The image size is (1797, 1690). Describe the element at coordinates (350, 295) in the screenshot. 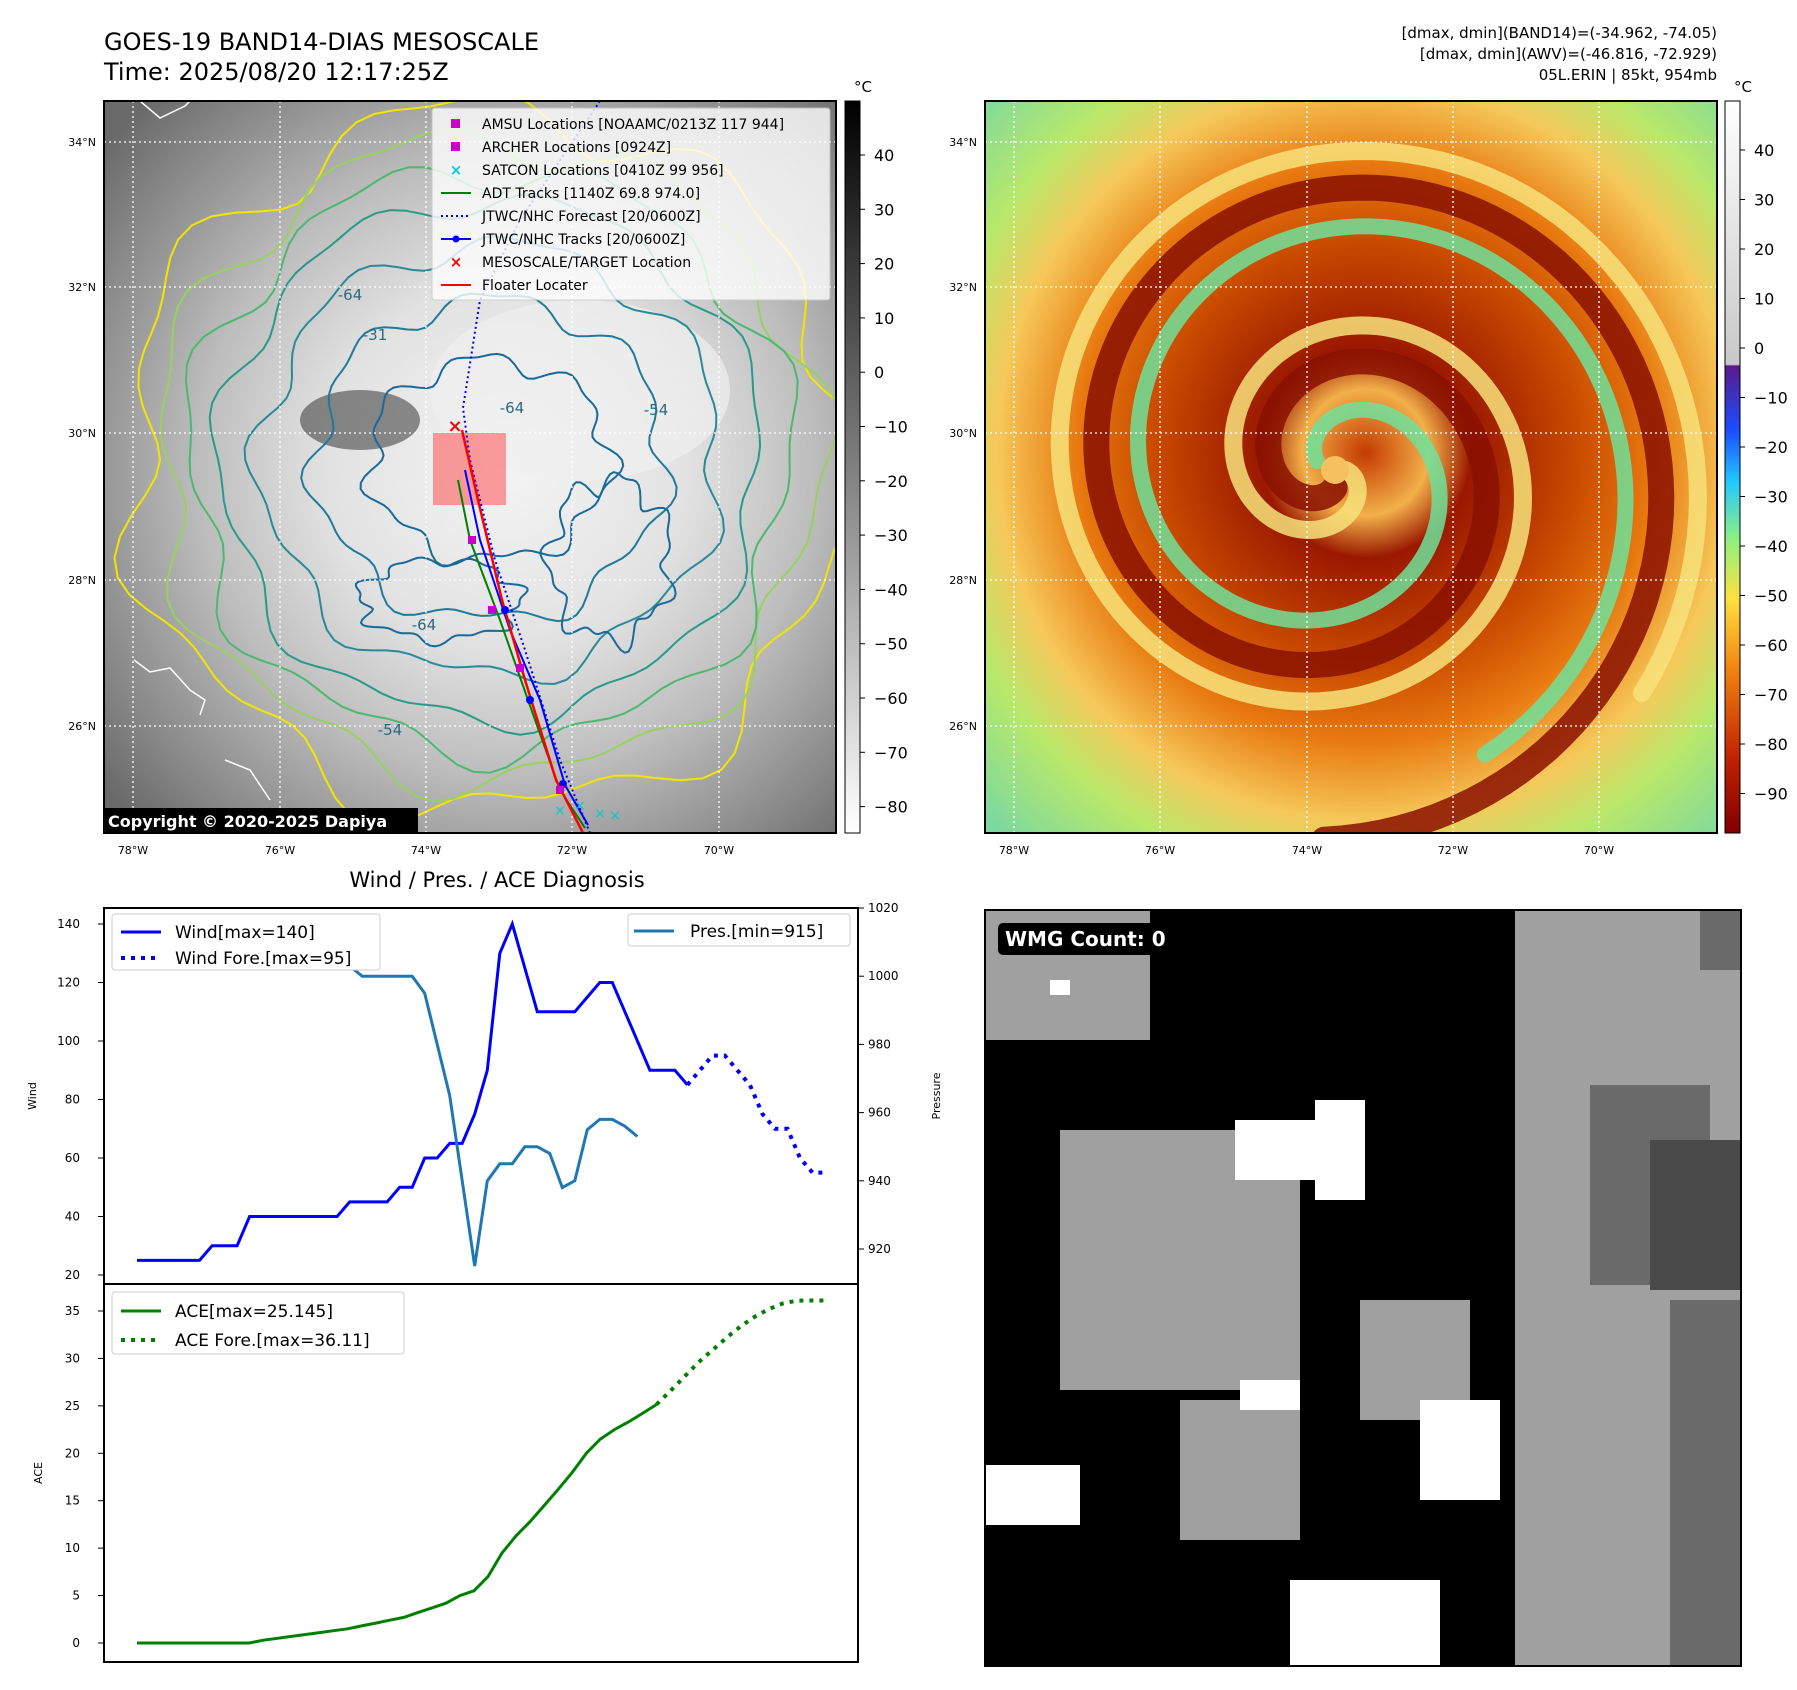

I see `contour-label: -64` at that location.